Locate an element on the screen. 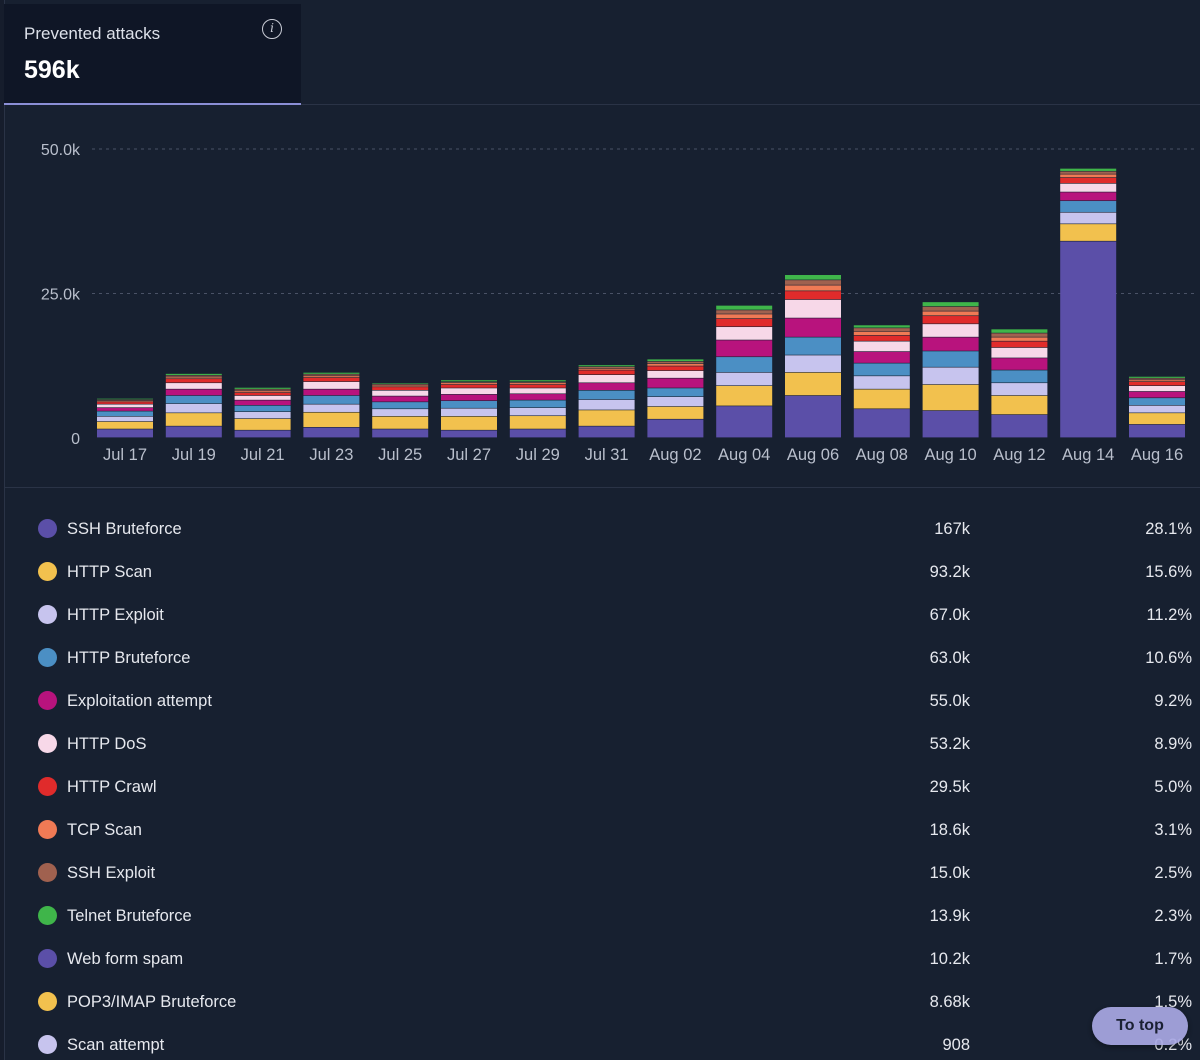 Image resolution: width=1200 pixels, height=1060 pixels. legend-value: 63.0k is located at coordinates (949, 658).